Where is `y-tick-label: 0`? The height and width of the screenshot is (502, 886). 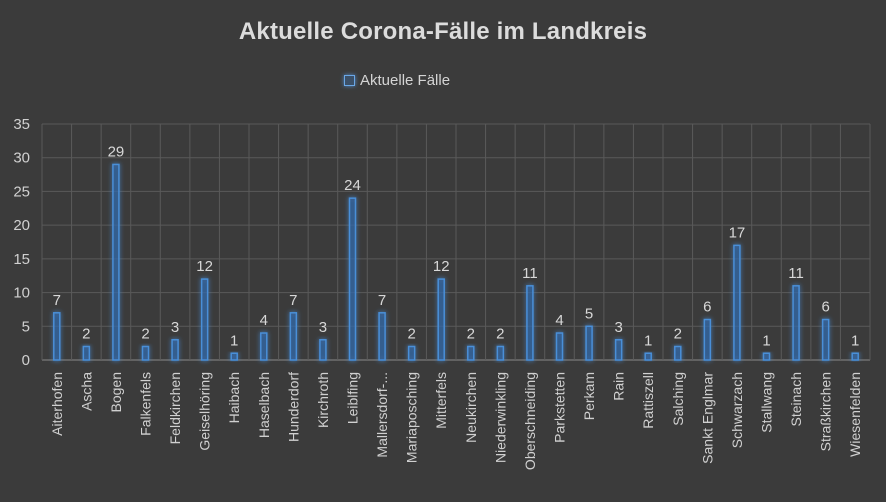 y-tick-label: 0 is located at coordinates (26, 360).